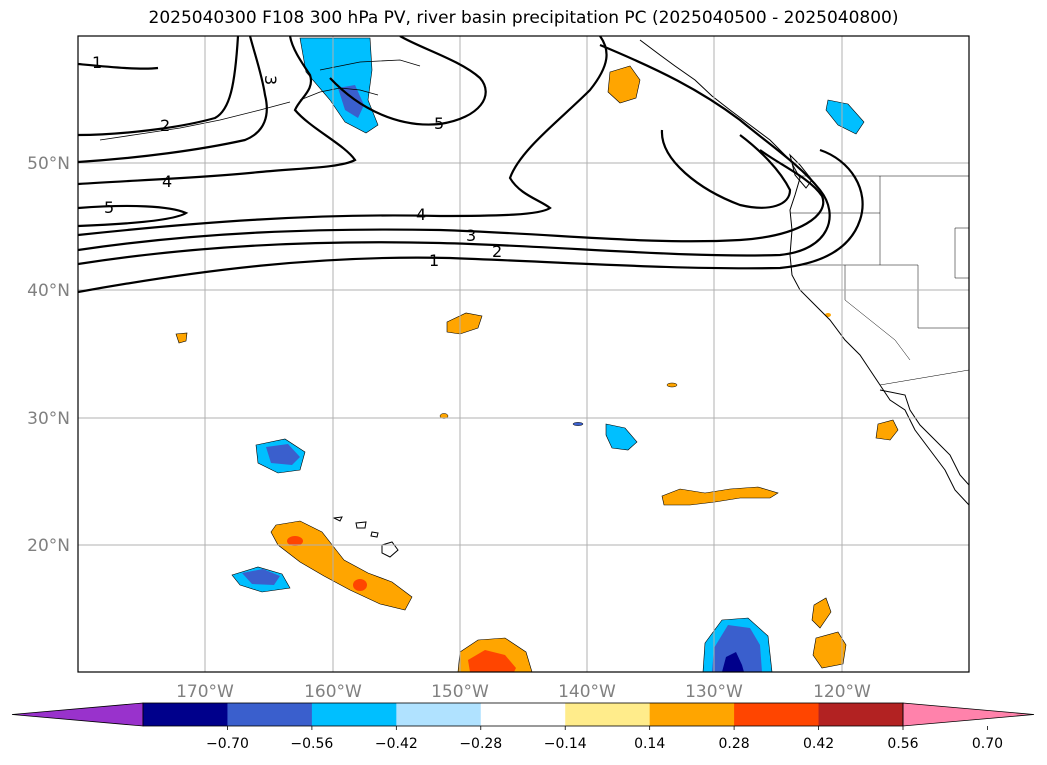 The image size is (1047, 765). I want to click on pv-contour-4-south, so click(343, 136).